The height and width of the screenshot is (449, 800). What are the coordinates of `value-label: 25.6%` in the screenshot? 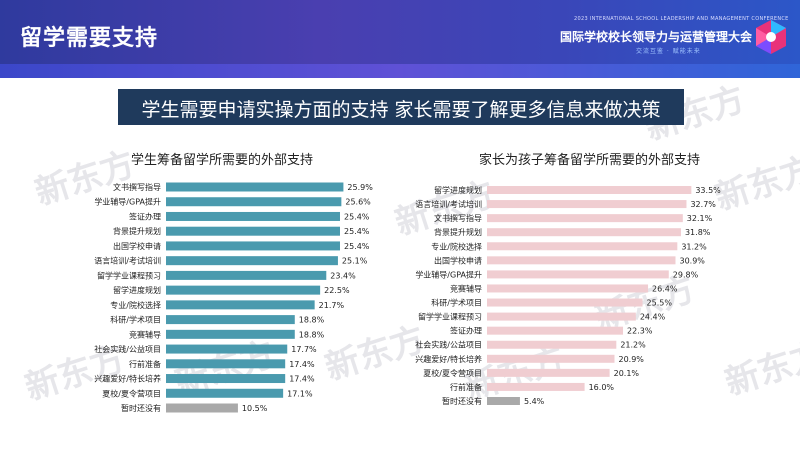 It's located at (358, 202).